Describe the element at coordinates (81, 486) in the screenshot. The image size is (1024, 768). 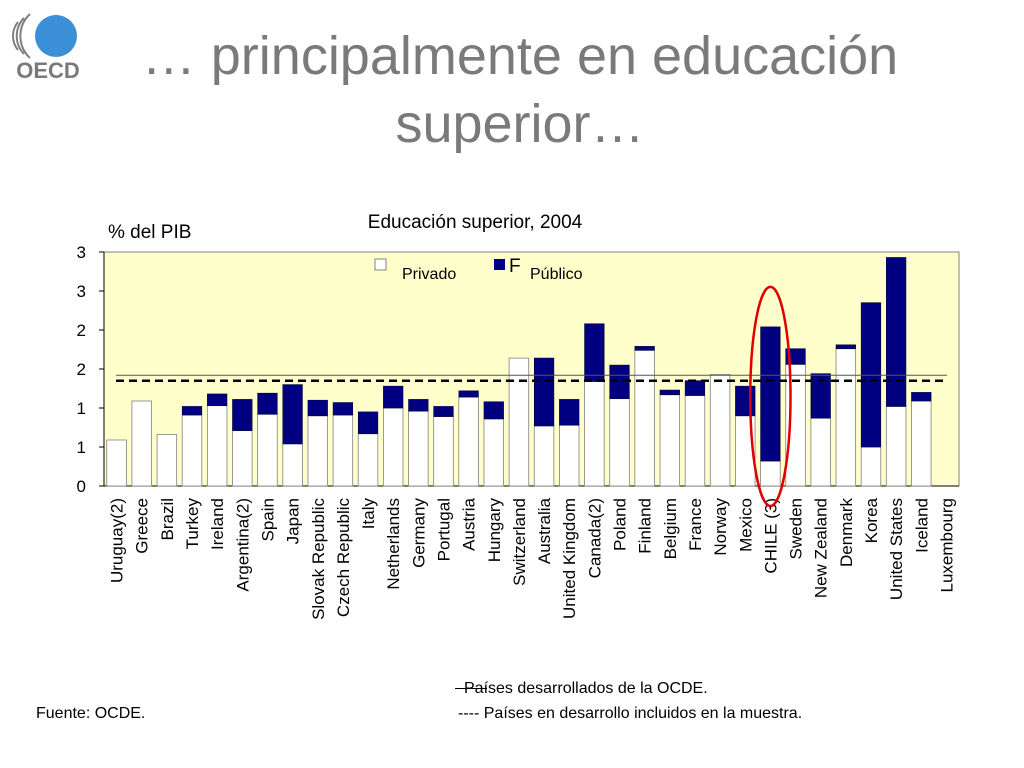
I see `y-tick-label: 0` at that location.